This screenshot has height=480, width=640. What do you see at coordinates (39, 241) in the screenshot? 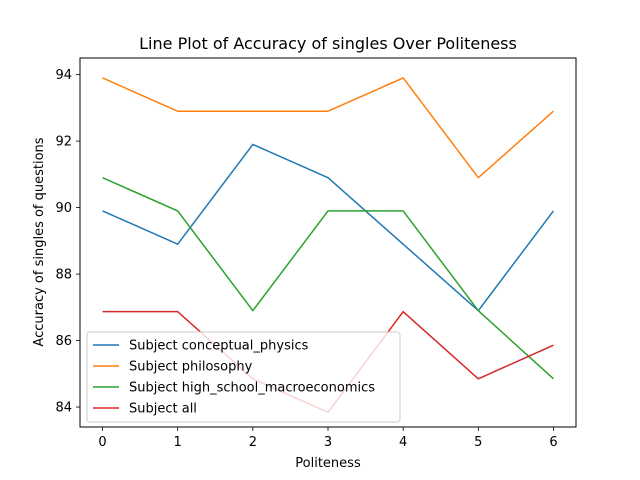
I see `y-axis-label: Accuracy of singles of questions` at bounding box center [39, 241].